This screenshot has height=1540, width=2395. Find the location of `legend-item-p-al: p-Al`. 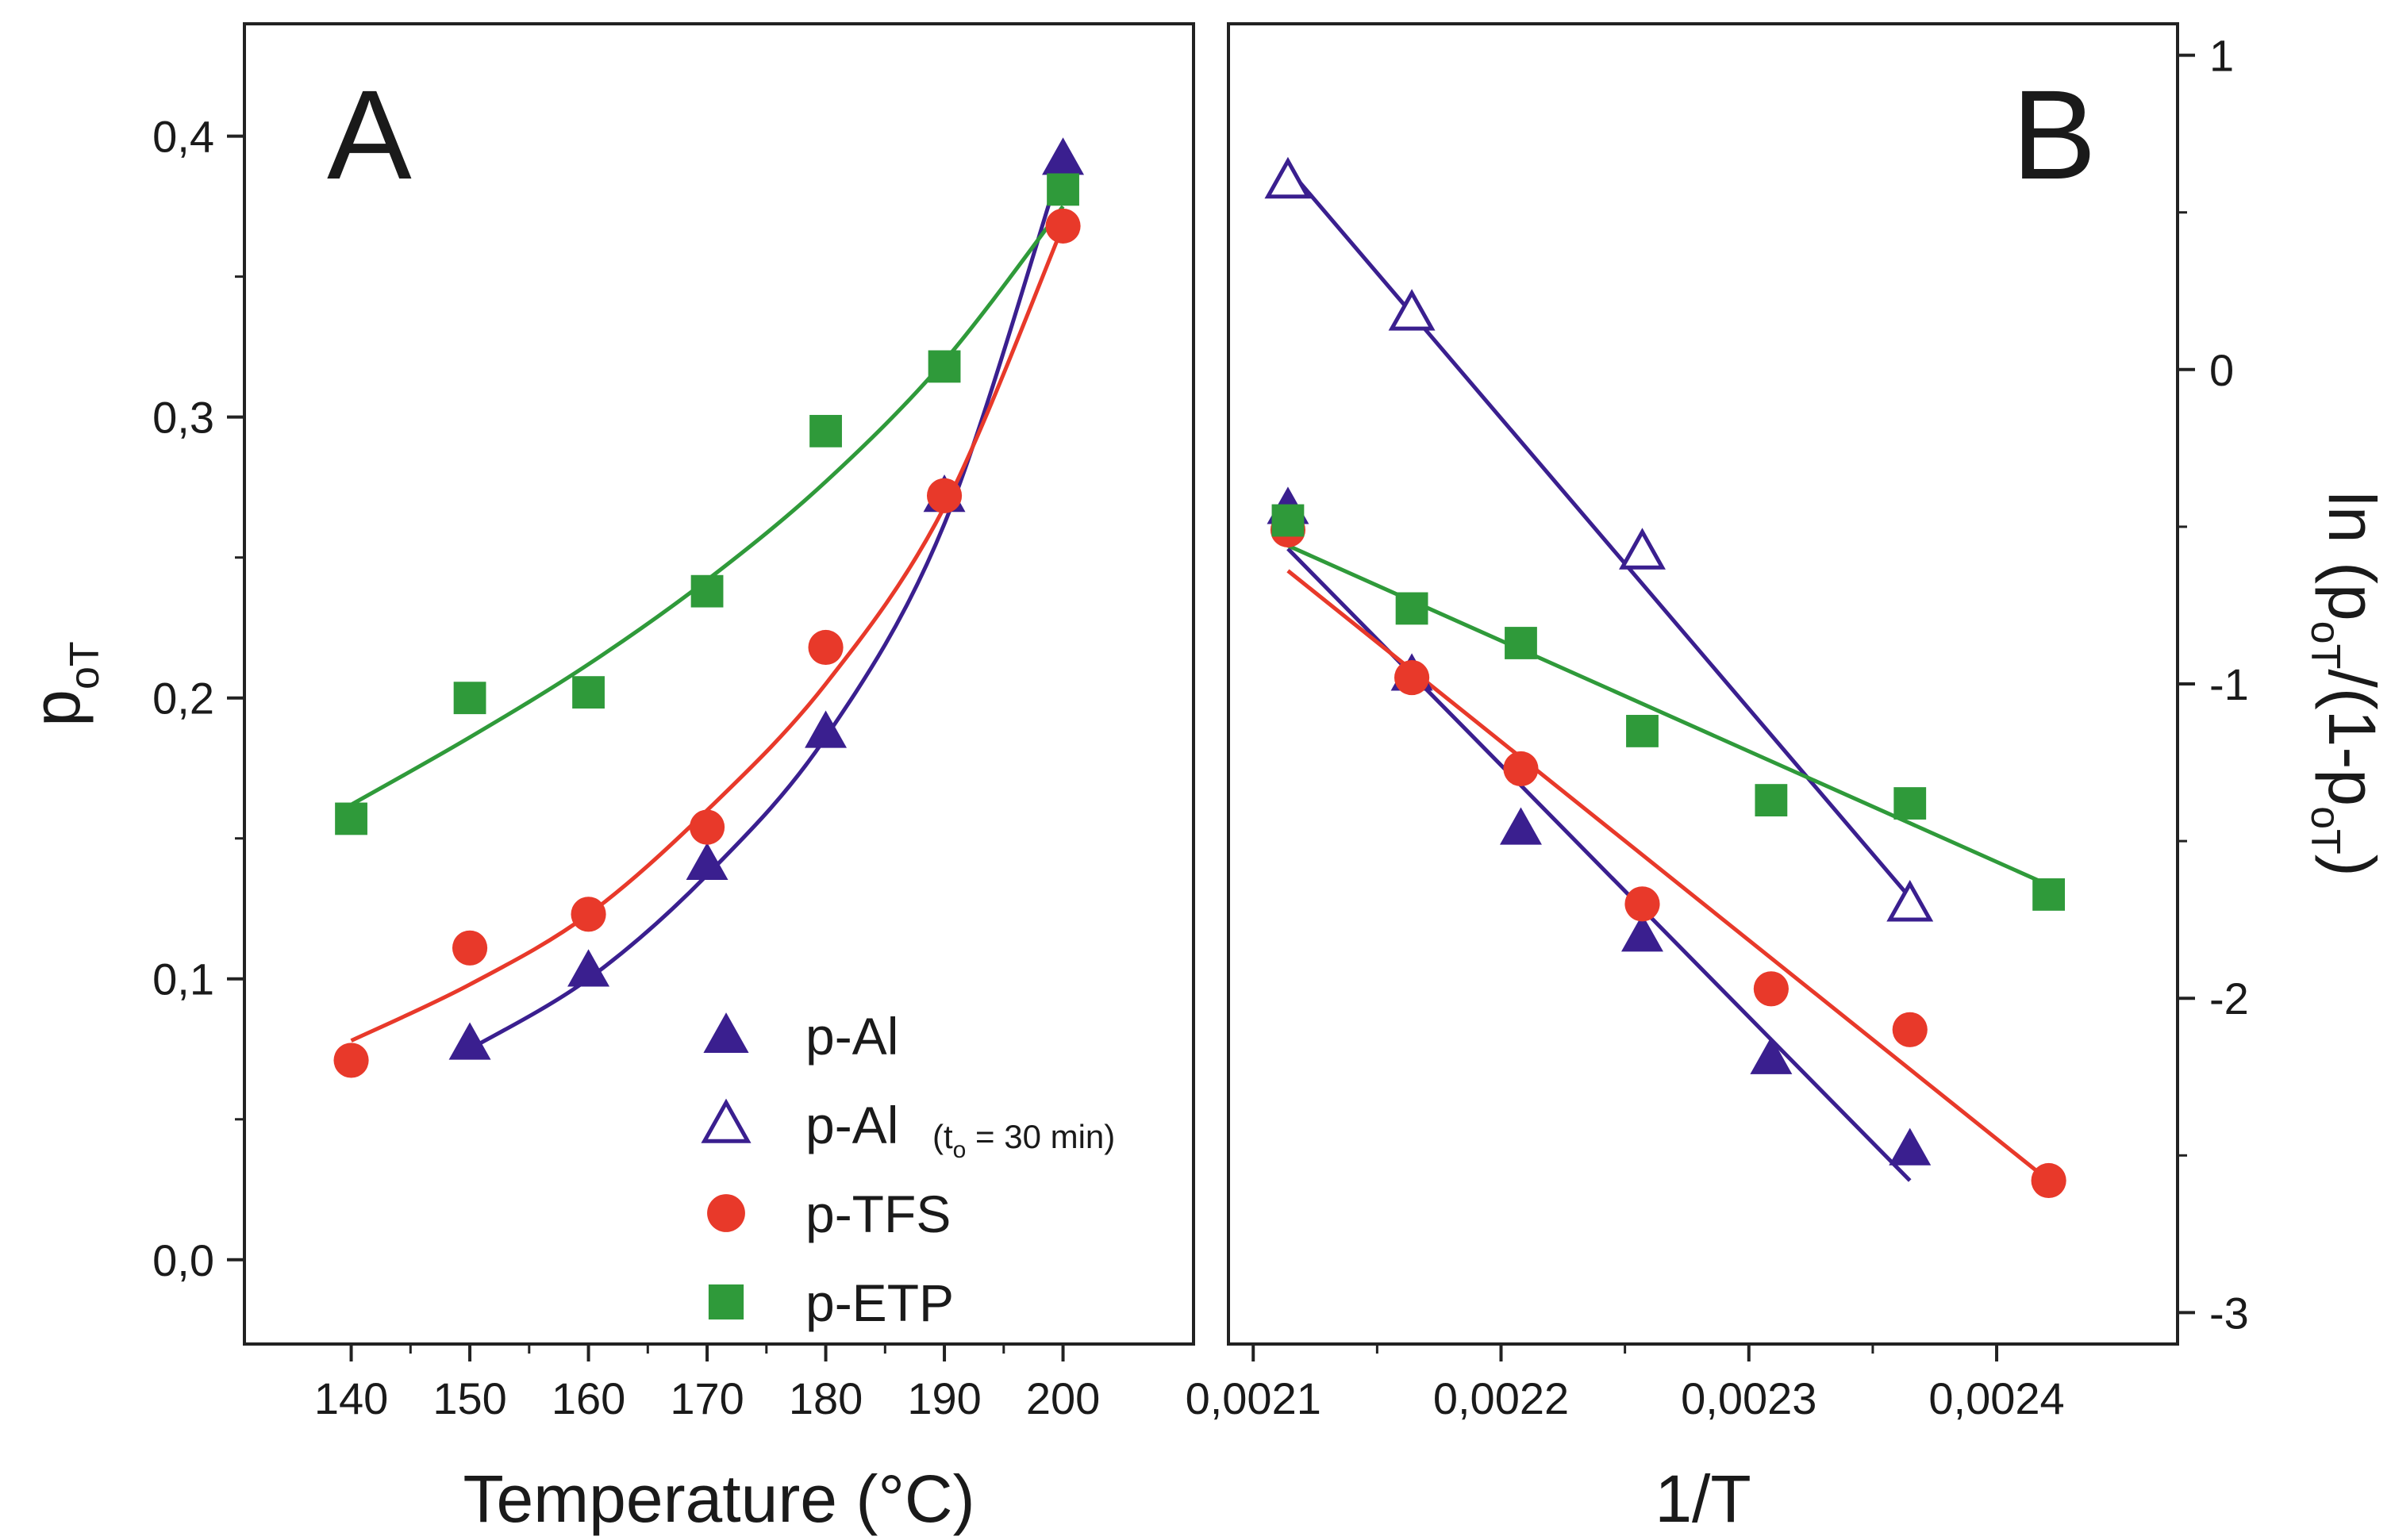

legend-item-p-al: p-Al is located at coordinates (800, 1036).